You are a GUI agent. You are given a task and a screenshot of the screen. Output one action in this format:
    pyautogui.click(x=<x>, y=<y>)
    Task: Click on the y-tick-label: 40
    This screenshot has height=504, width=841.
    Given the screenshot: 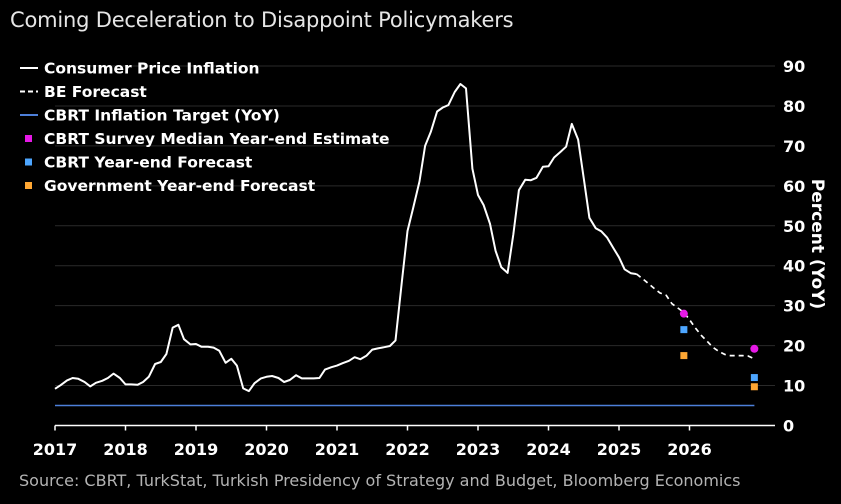 What is the action you would take?
    pyautogui.click(x=794, y=266)
    